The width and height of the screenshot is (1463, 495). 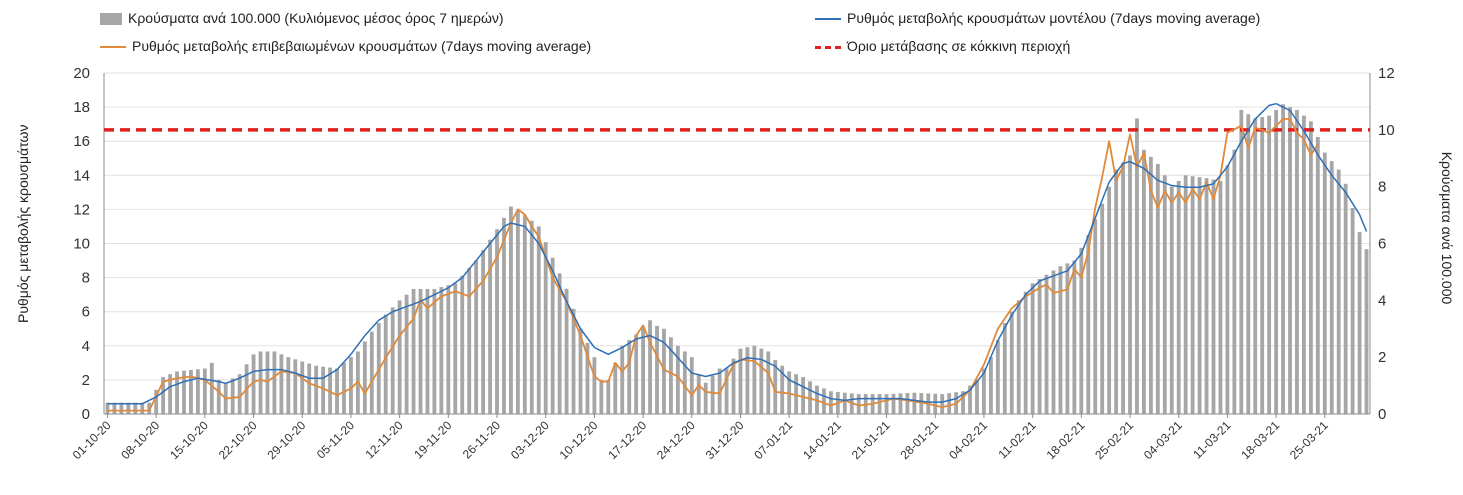 I want to click on y-left-tick-label: 18, so click(x=81, y=107).